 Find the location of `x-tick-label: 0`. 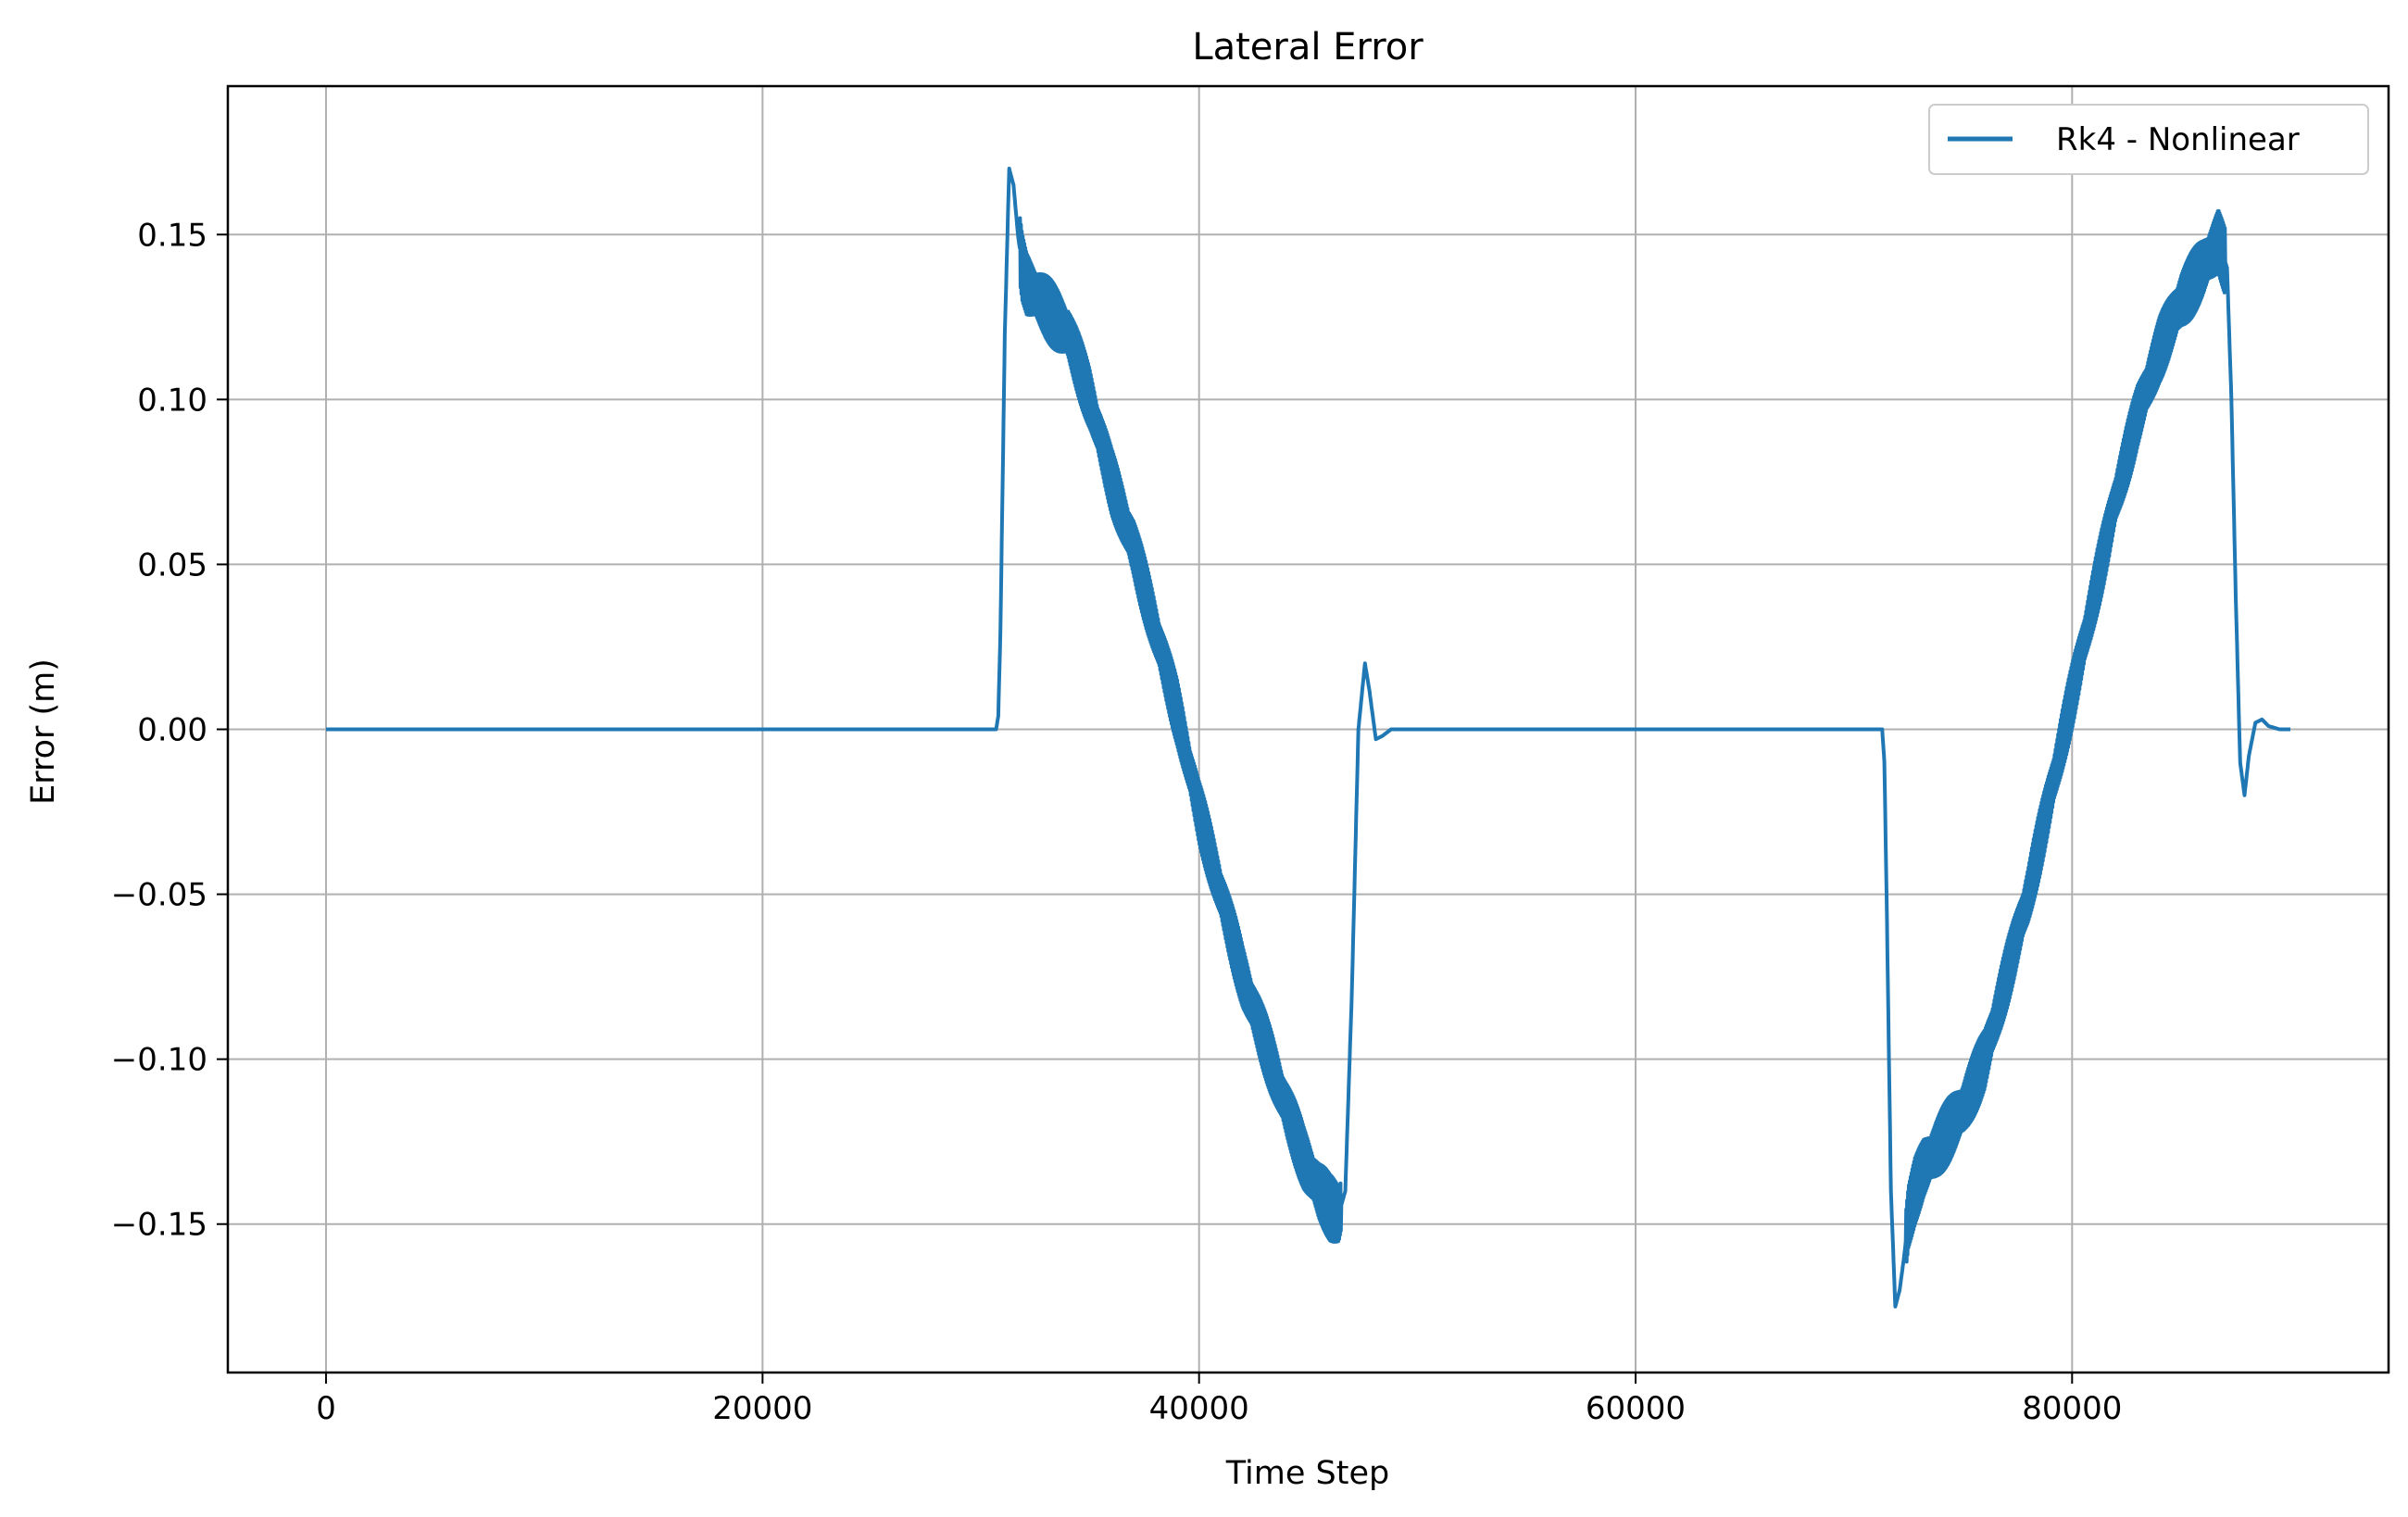

x-tick-label: 0 is located at coordinates (326, 1408).